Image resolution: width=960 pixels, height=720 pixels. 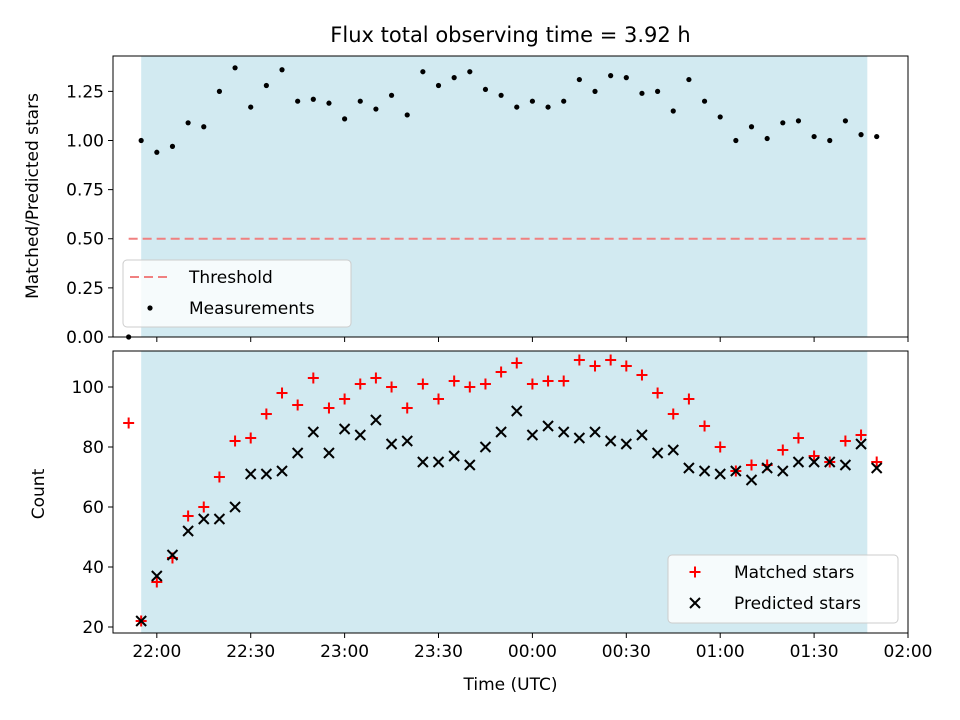 I want to click on x-tick-label: 01:00, so click(x=720, y=652).